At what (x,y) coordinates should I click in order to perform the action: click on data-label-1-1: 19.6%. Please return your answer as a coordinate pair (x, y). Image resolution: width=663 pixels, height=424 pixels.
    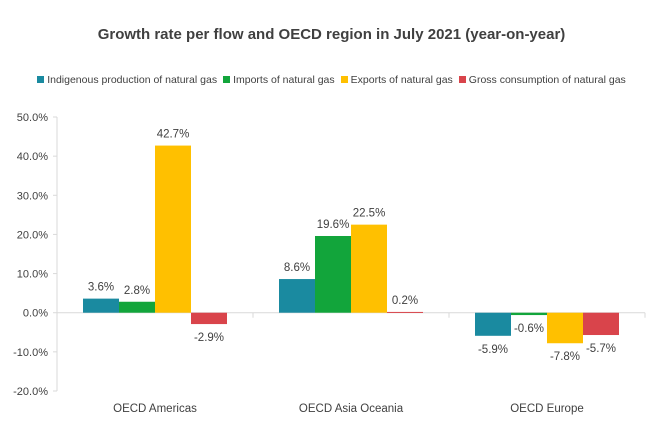
    Looking at the image, I should click on (333, 225).